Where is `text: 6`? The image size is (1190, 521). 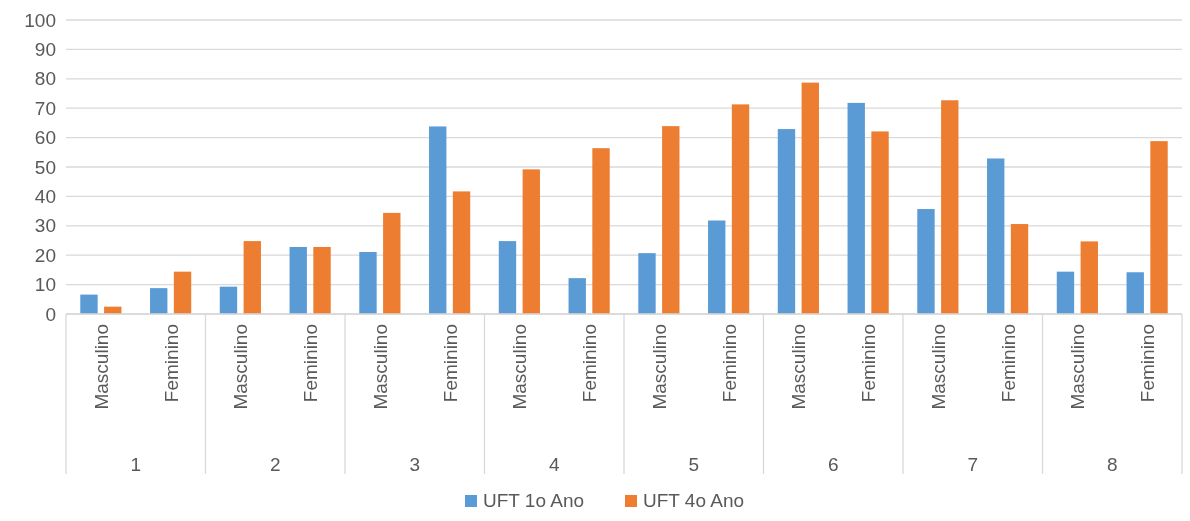 text: 6 is located at coordinates (833, 464).